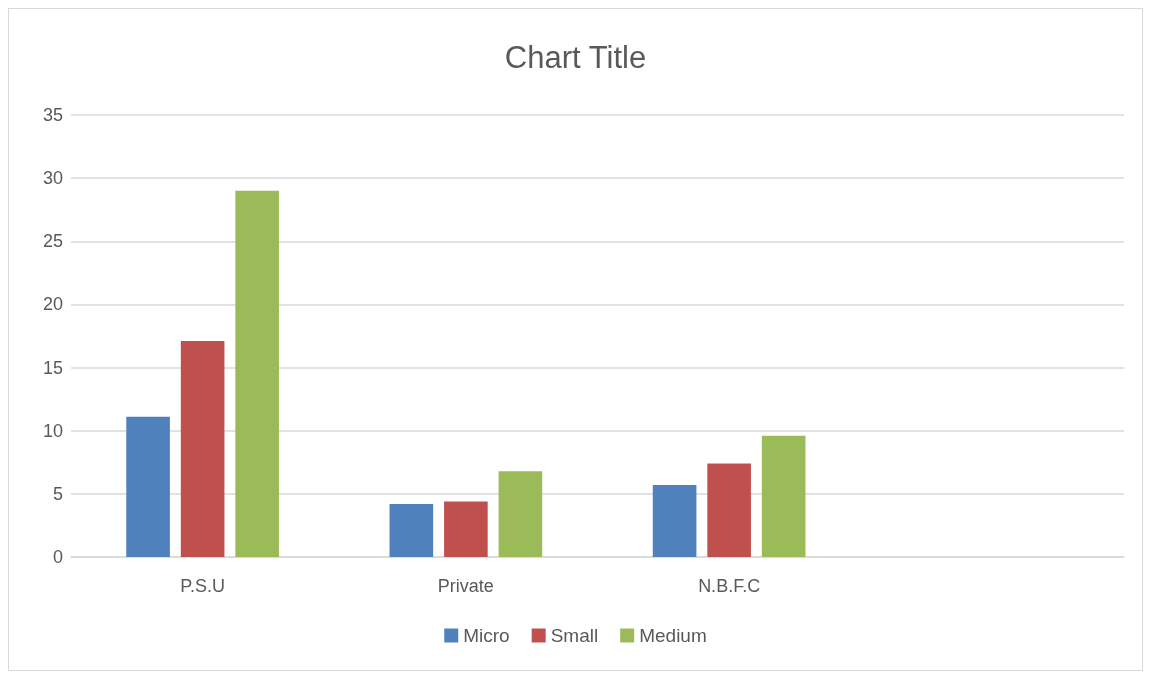  Describe the element at coordinates (57, 493) in the screenshot. I see `y-tick-label: 5` at that location.